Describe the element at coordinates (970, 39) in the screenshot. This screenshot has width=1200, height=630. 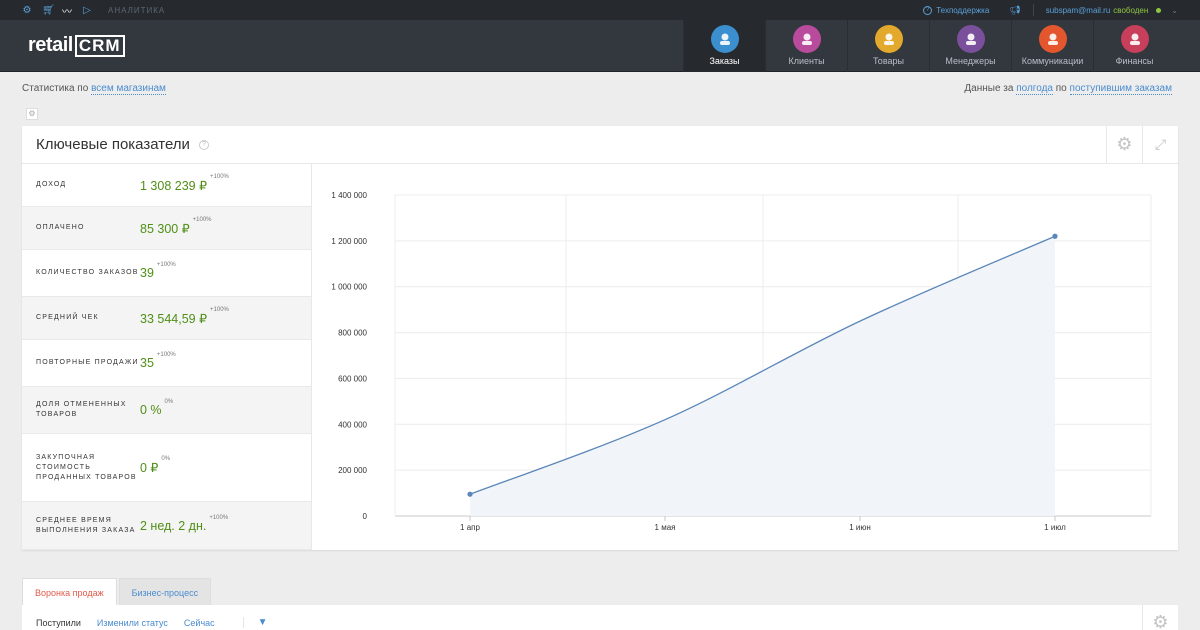
I see `managers-avatar-icon` at that location.